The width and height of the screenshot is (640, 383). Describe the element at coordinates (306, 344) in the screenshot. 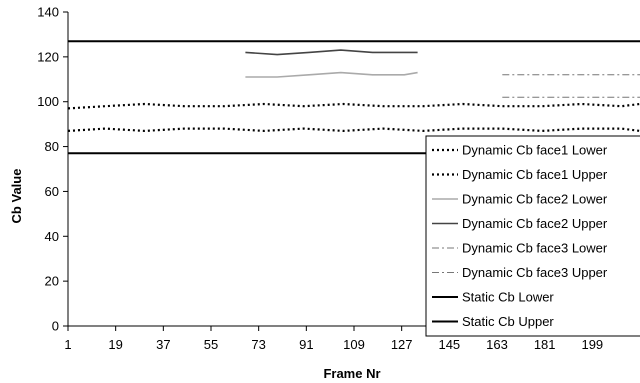

I see `x-tick-label: 91` at that location.